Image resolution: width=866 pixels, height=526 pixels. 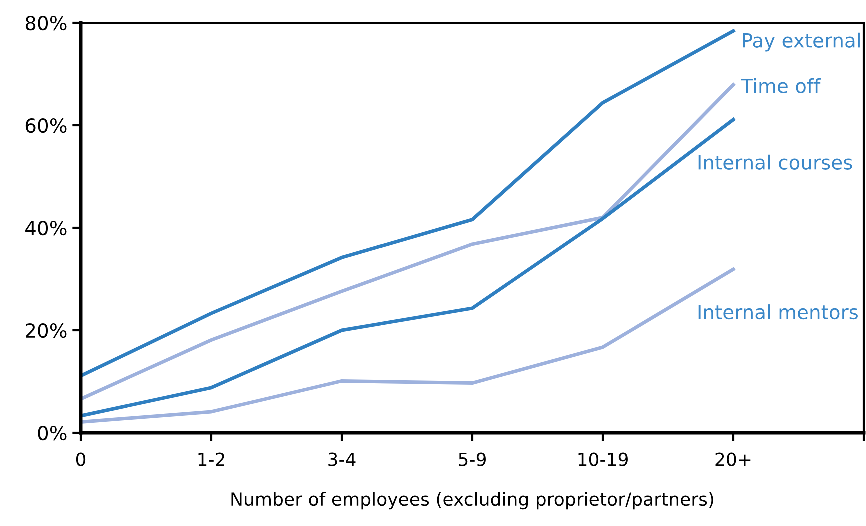 I want to click on x-tick-label: 10-19, so click(x=603, y=459).